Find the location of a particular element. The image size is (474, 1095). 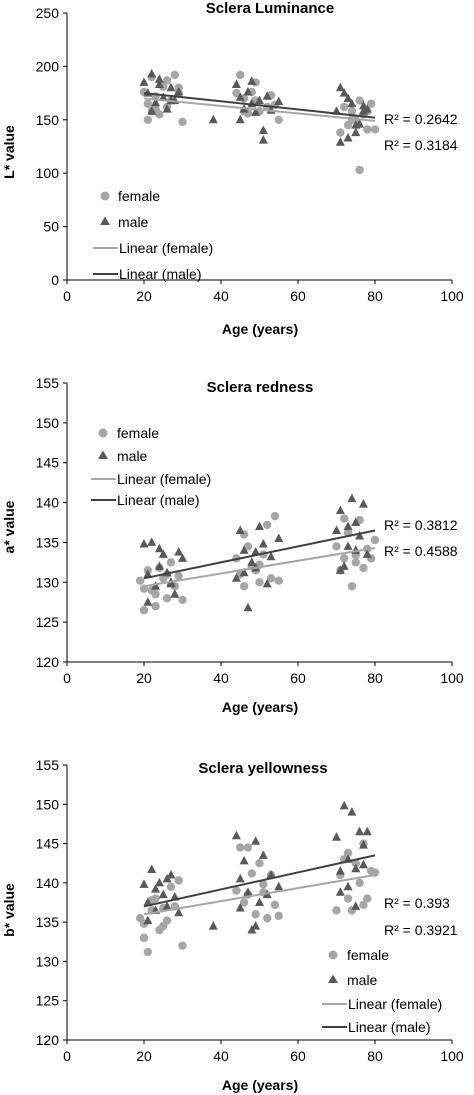

legend-label-female: female is located at coordinates (368, 955).